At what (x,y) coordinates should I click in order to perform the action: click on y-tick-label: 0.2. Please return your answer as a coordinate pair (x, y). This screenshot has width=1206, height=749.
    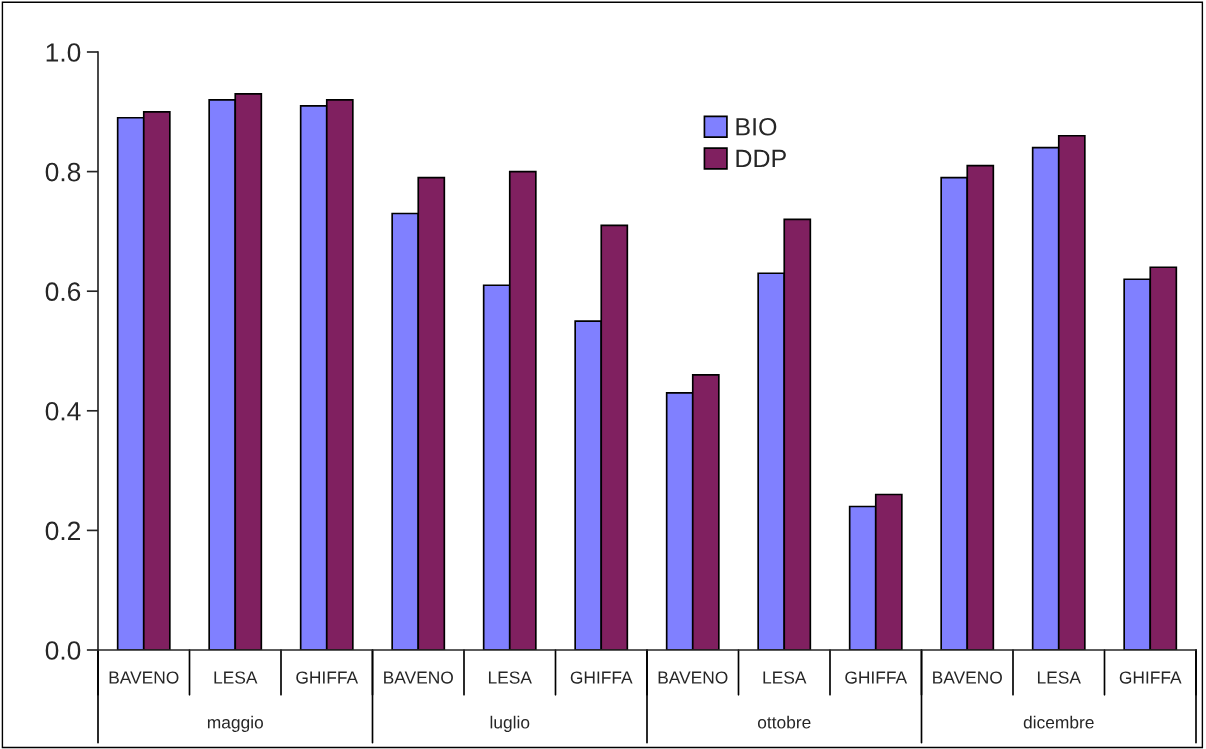
    Looking at the image, I should click on (63, 531).